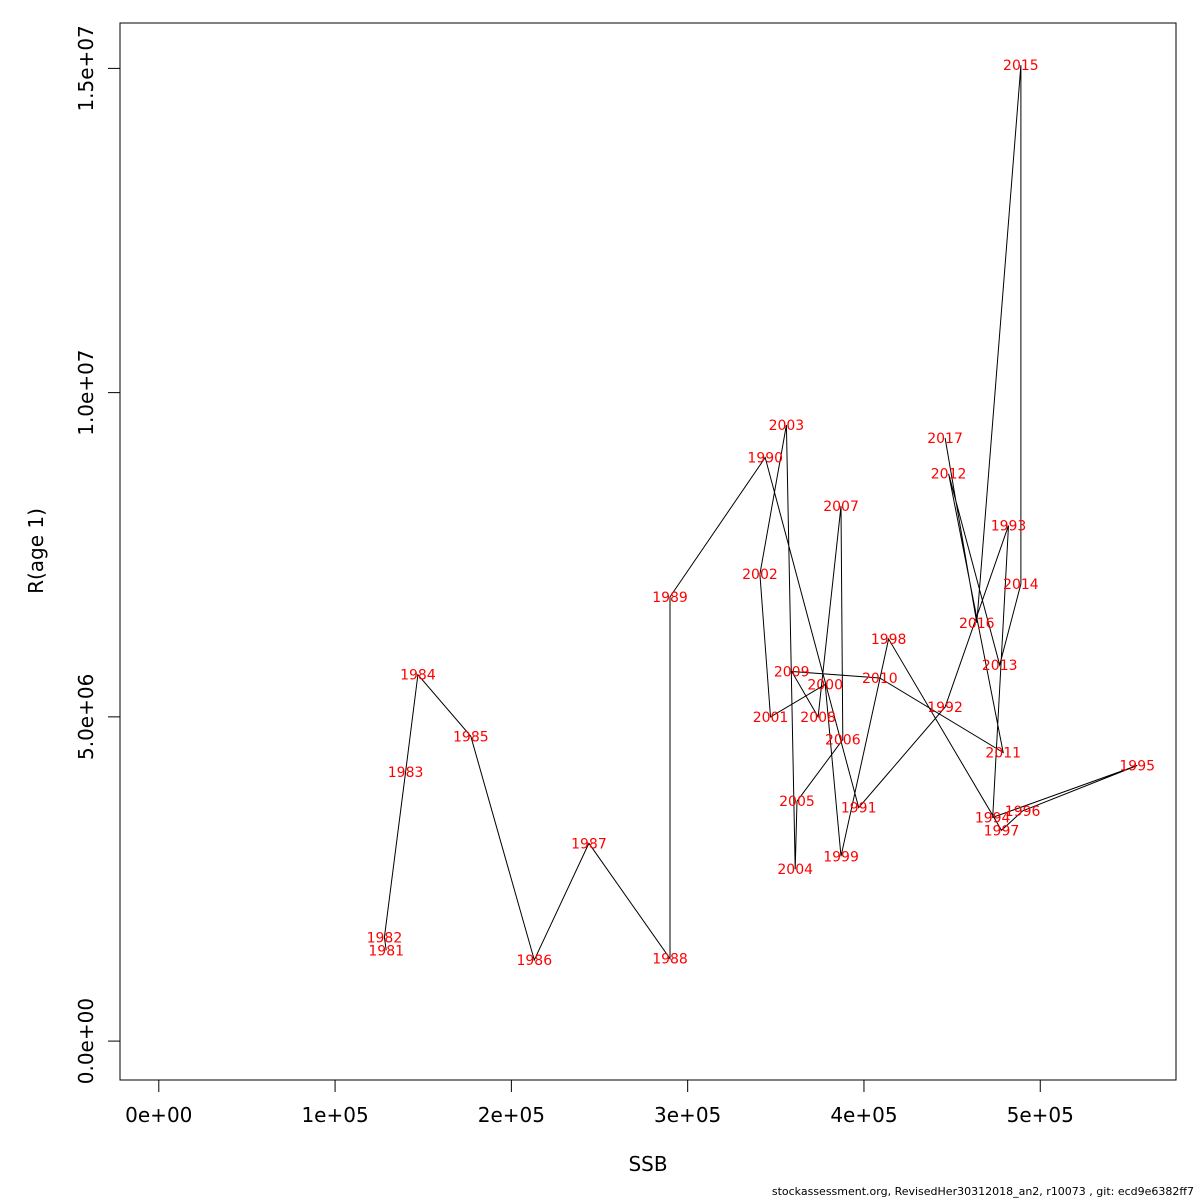  What do you see at coordinates (511, 1115) in the screenshot?
I see `x-tick-label: 2e+05` at bounding box center [511, 1115].